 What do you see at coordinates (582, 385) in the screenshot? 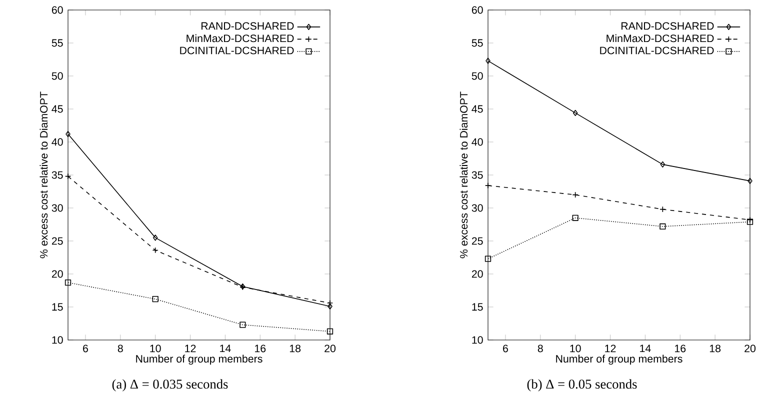
I see `text: (b) Δ = 0.05 seconds` at bounding box center [582, 385].